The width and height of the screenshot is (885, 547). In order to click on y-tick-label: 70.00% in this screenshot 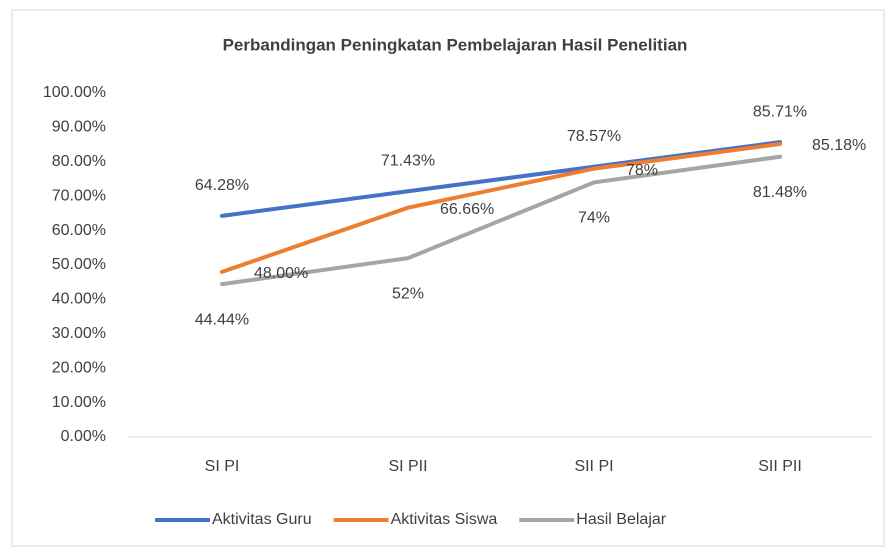, I will do `click(79, 195)`.